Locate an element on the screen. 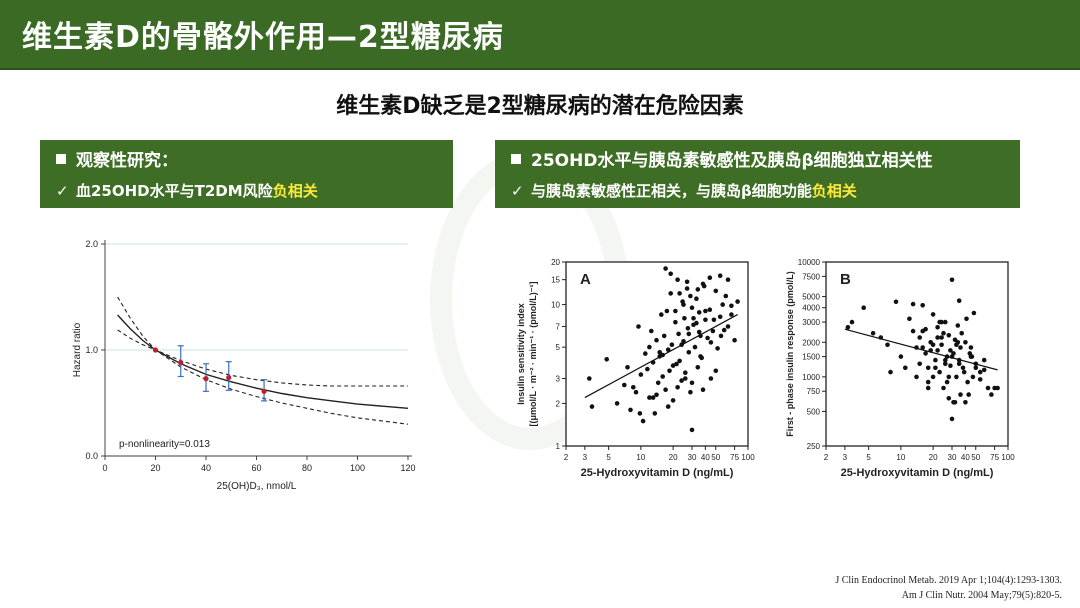 This screenshot has width=1080, height=608. hazard-y-label: Hazard ratio is located at coordinates (77, 349).